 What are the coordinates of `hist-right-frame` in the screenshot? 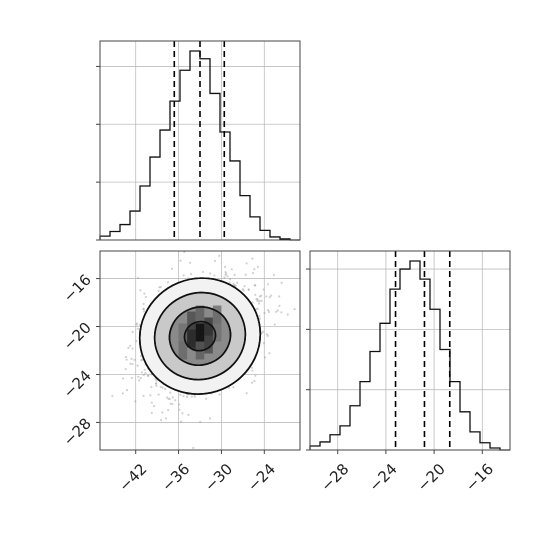 It's located at (410, 350).